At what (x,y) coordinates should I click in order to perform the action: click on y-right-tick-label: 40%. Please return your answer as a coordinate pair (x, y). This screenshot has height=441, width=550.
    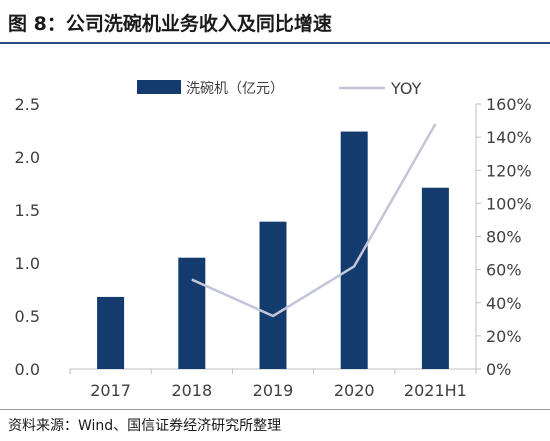
    Looking at the image, I should click on (504, 303).